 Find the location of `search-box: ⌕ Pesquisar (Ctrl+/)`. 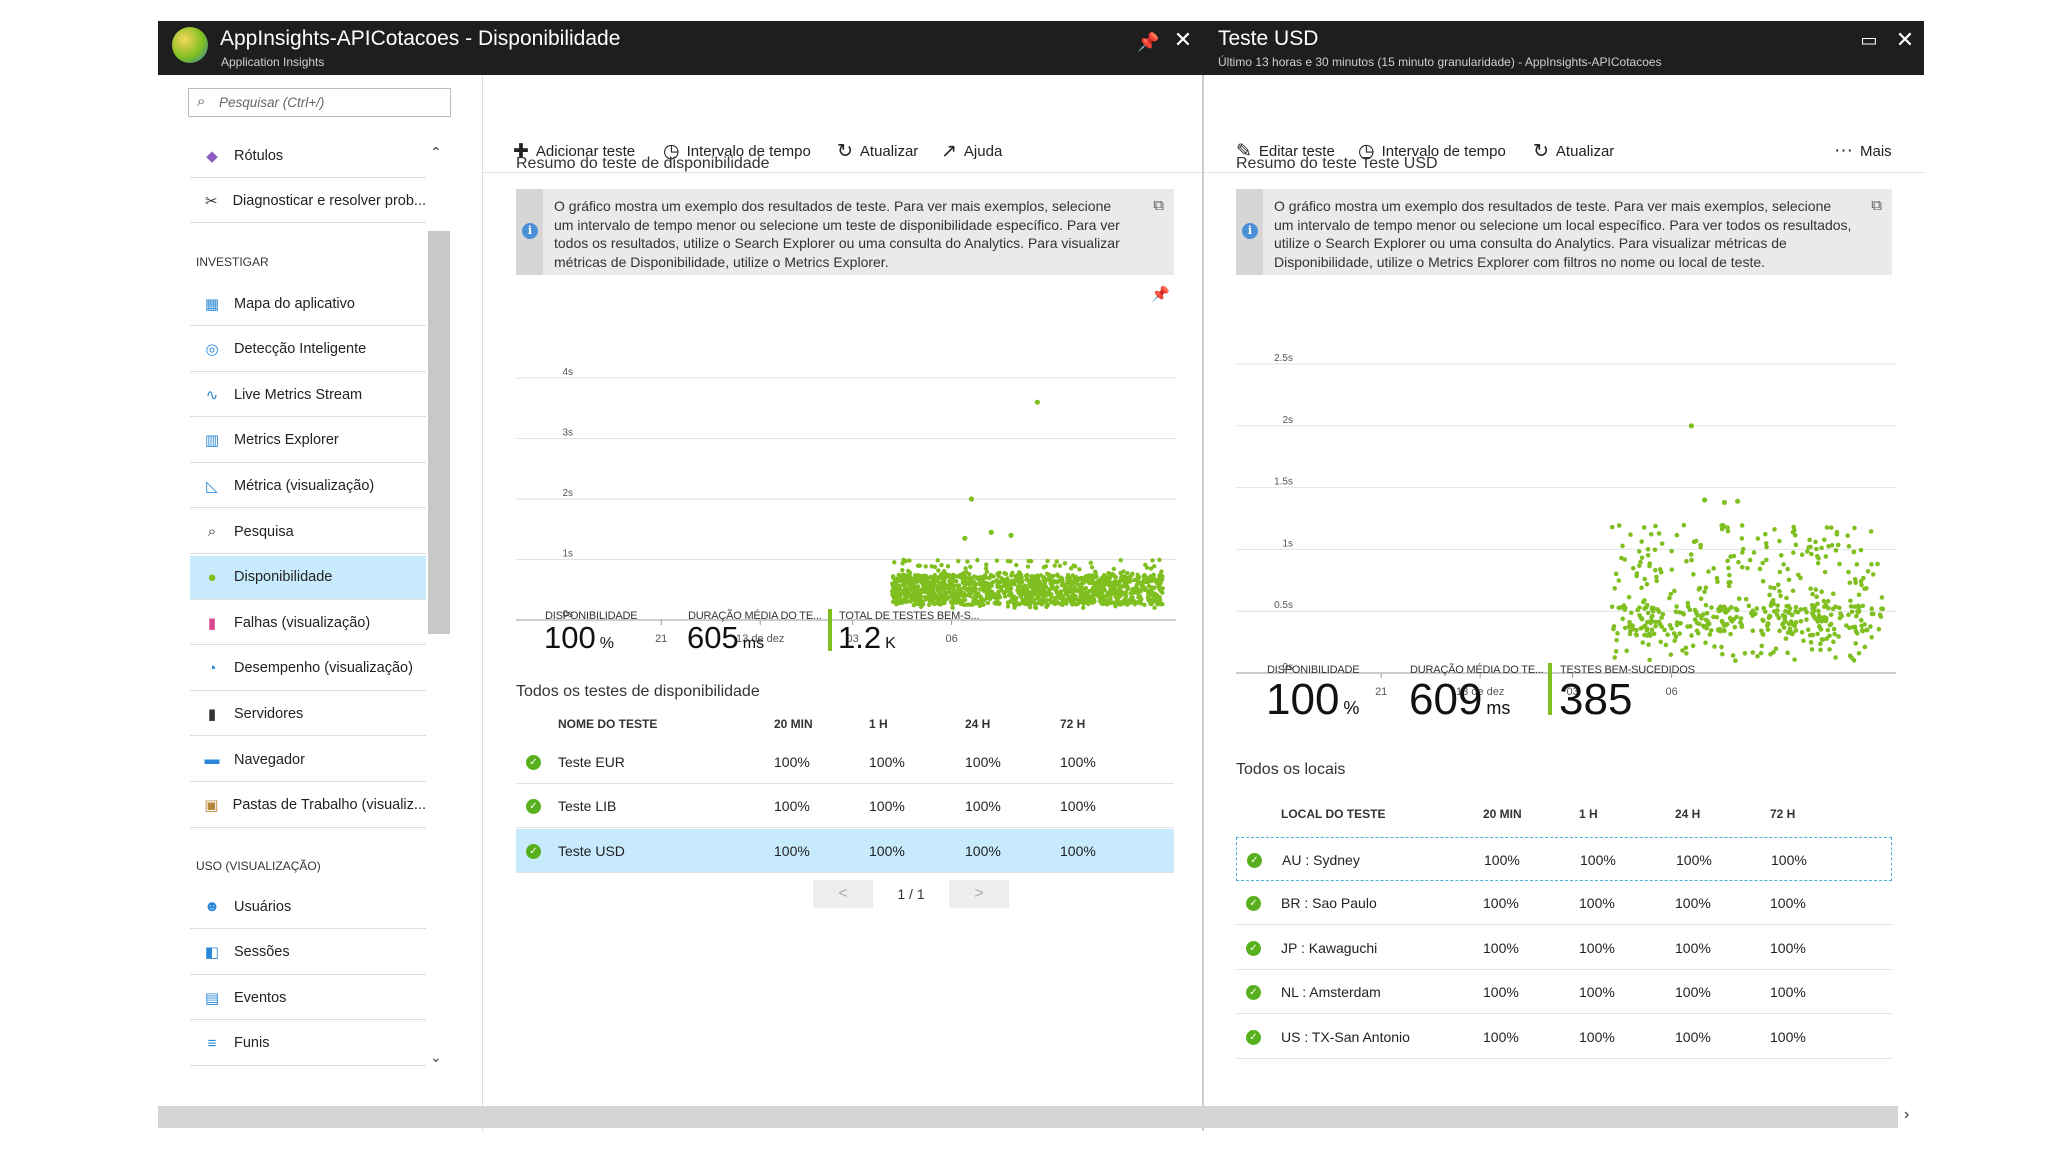

search-box: ⌕ Pesquisar (Ctrl+/) is located at coordinates (319, 102).